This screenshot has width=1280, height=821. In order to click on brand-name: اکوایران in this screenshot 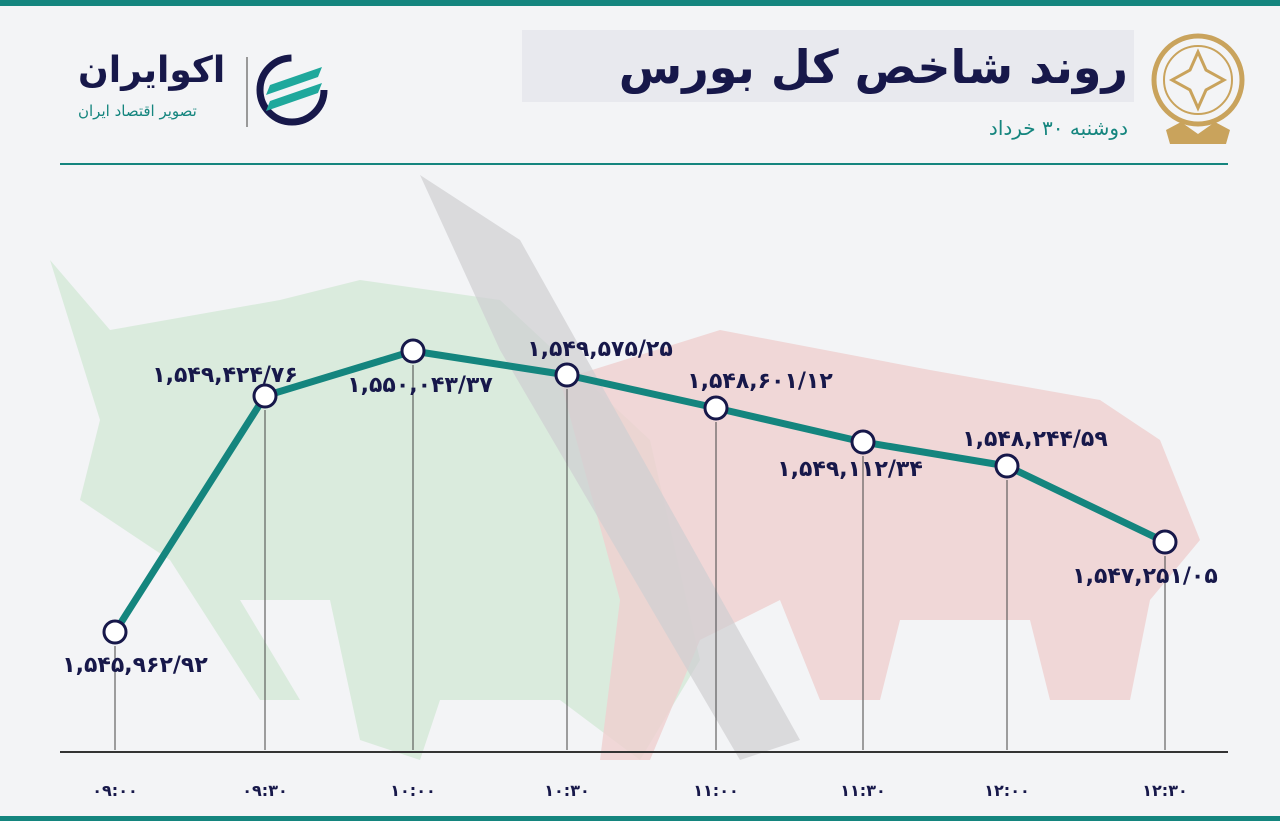, I will do `click(152, 70)`.